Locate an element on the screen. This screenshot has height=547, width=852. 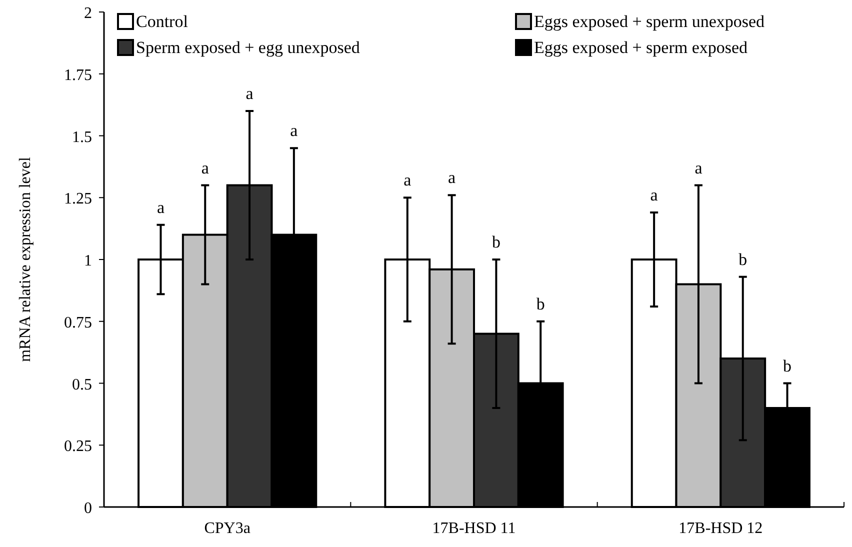
y-tick-label: 1.75 is located at coordinates (78, 75).